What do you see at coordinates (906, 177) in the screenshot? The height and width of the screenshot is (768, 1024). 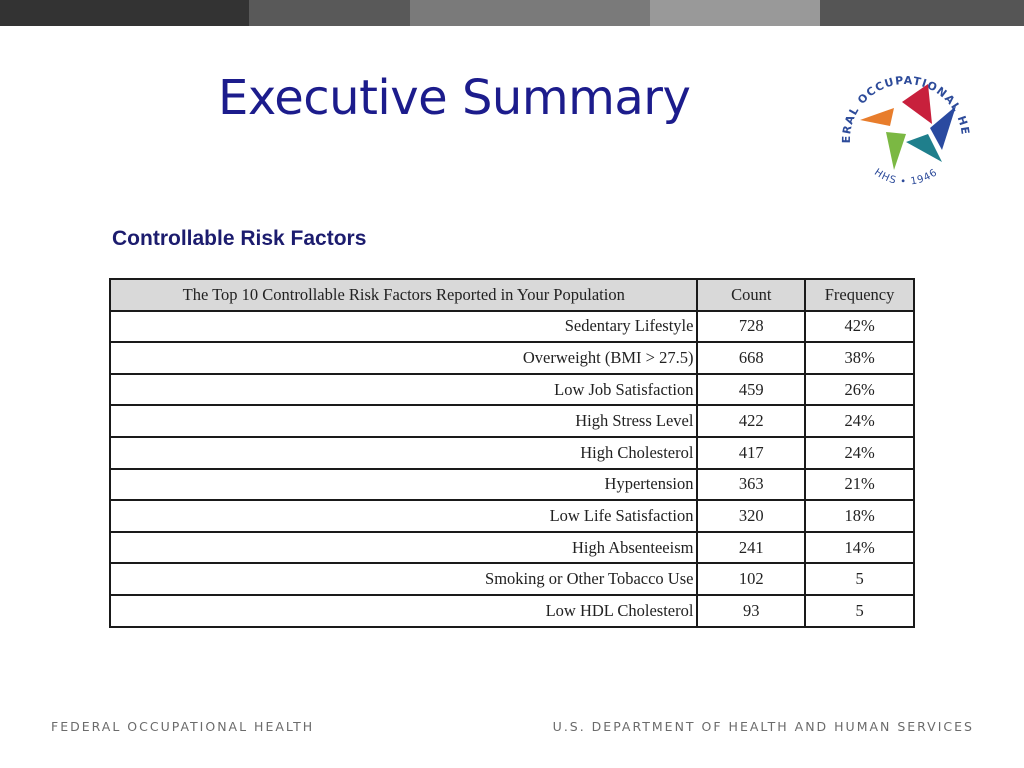 I see `logo-bottom-text: HHS • 1946` at bounding box center [906, 177].